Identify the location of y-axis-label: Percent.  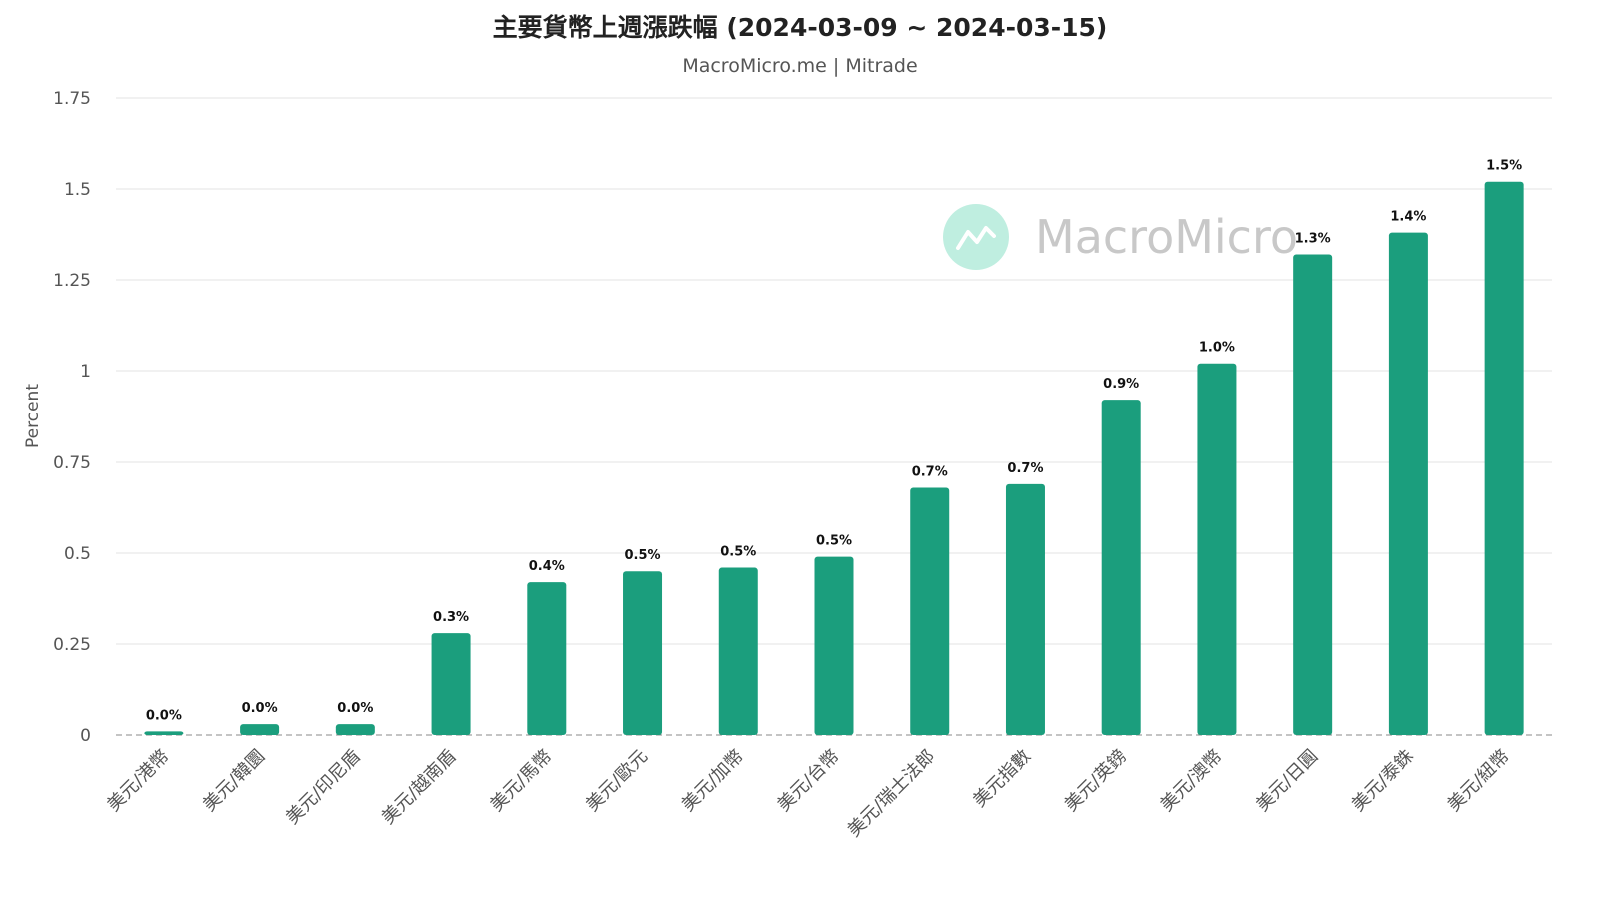
(33, 416).